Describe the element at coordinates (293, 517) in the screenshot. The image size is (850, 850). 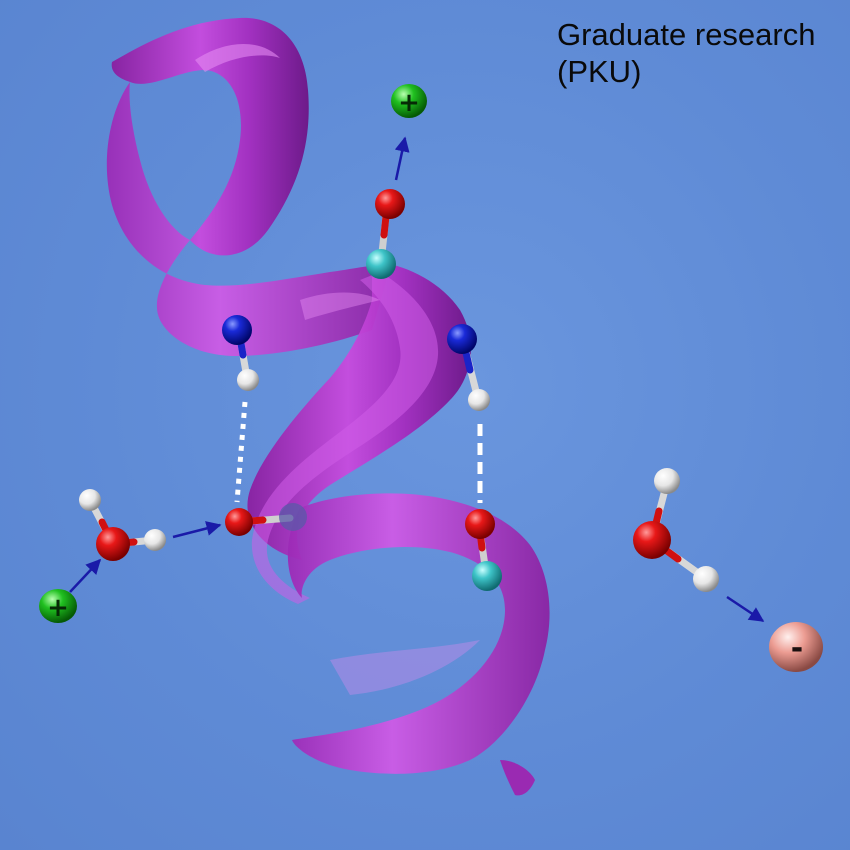
I see `carbon-atom-behind-ribbon` at that location.